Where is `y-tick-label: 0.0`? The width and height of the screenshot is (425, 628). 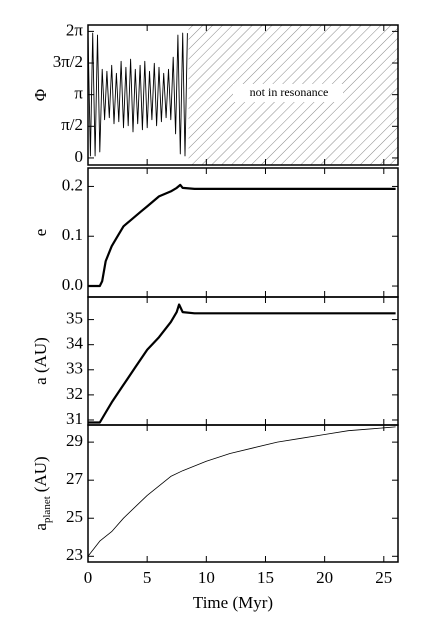 y-tick-label: 0.0 is located at coordinates (72, 284).